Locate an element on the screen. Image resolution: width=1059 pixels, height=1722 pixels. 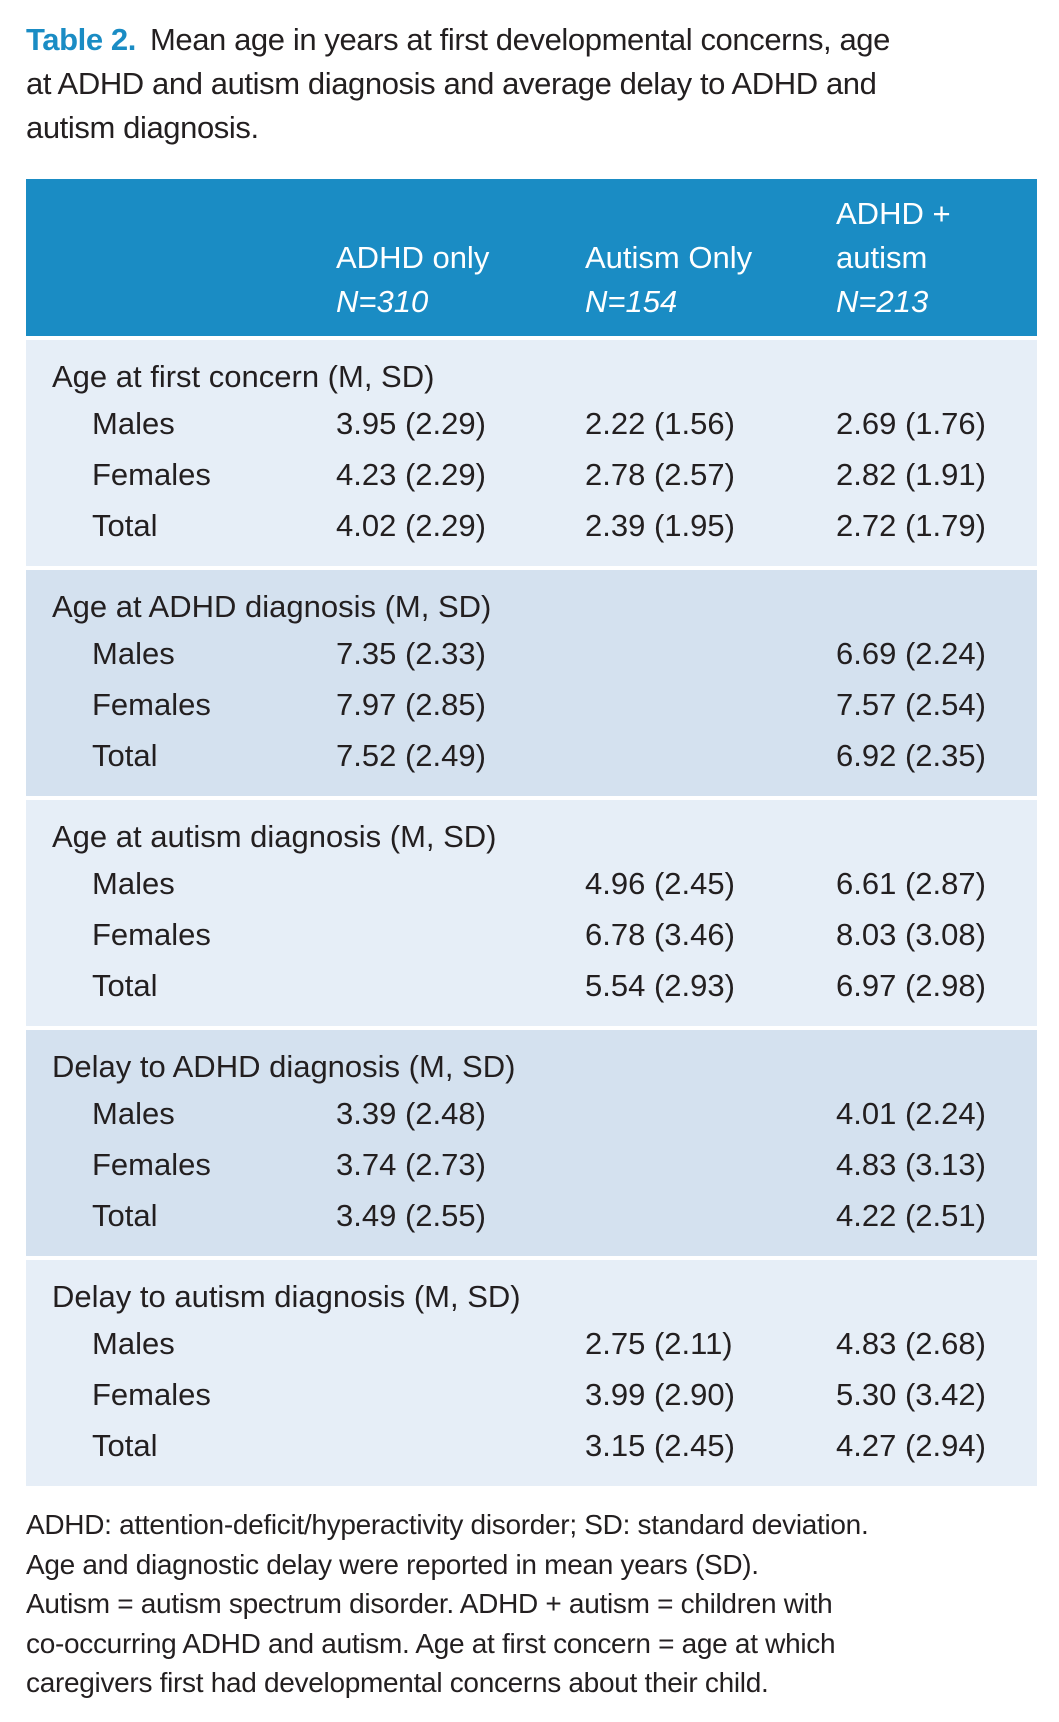
table-cell: 6.69 (2.24) is located at coordinates (911, 653).